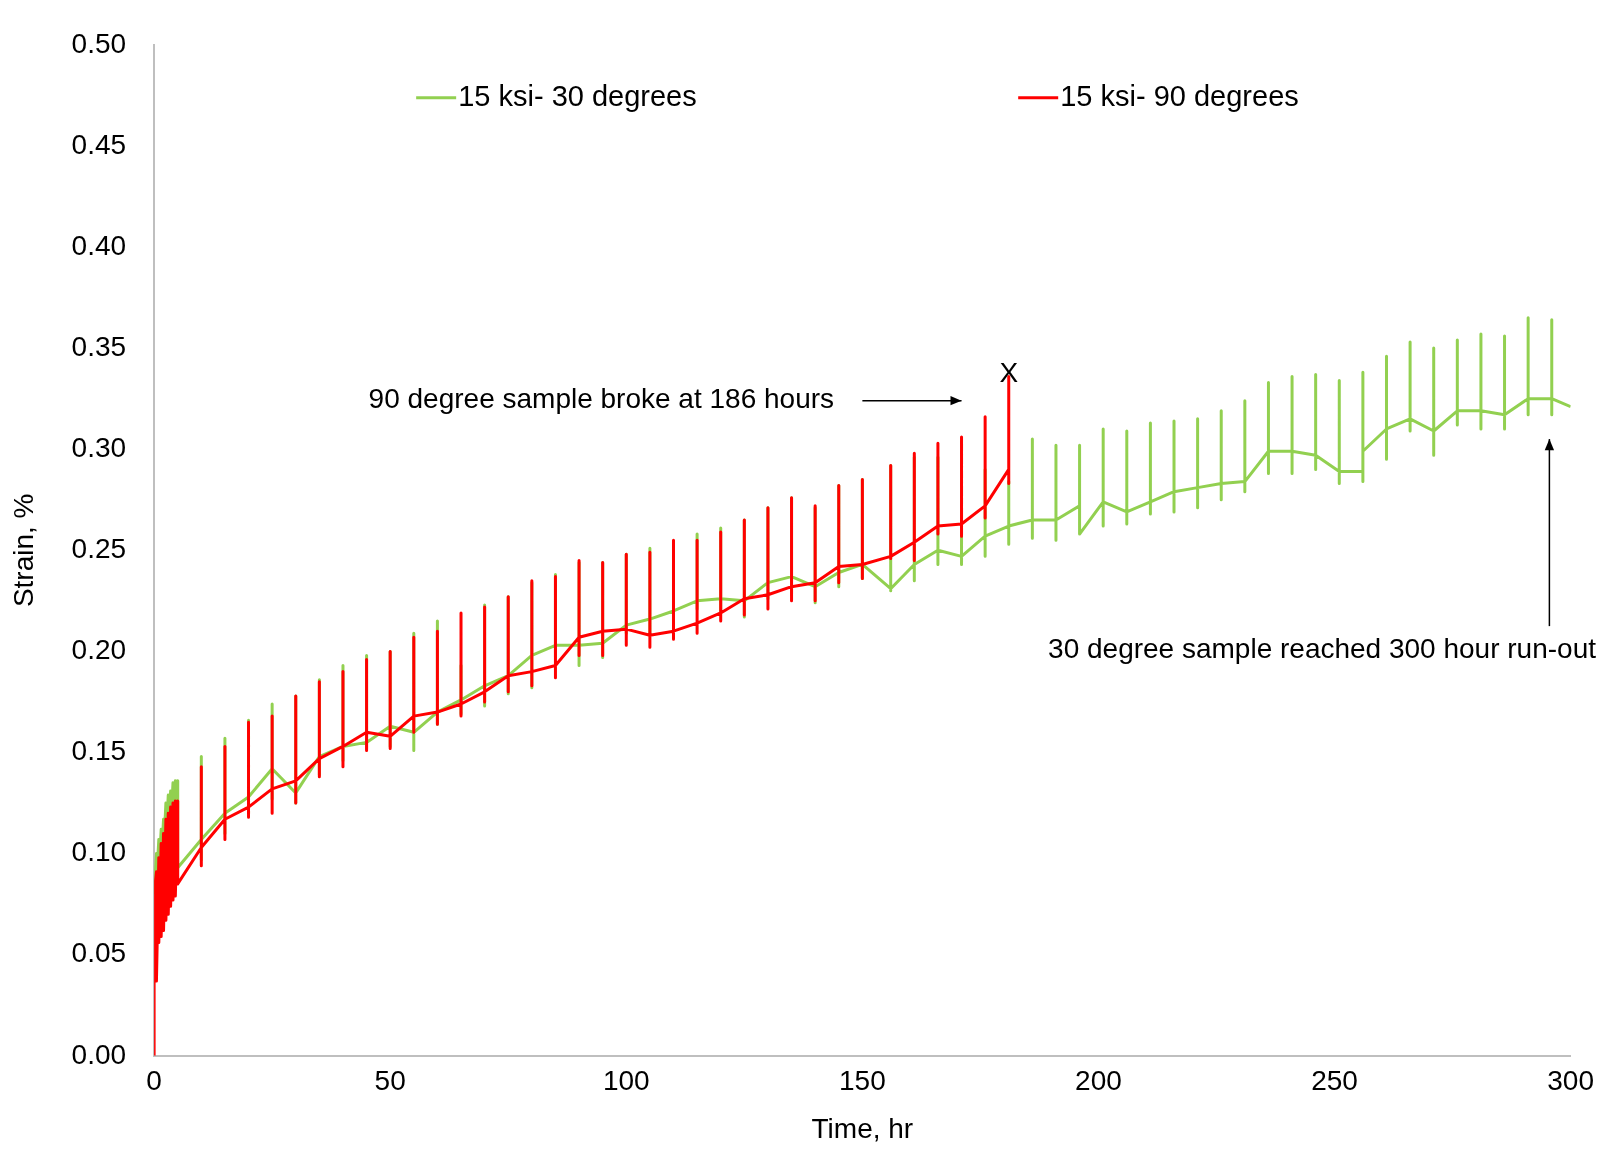 The width and height of the screenshot is (1604, 1155). Describe the element at coordinates (99, 245) in the screenshot. I see `y-tick-label: 0.40` at that location.